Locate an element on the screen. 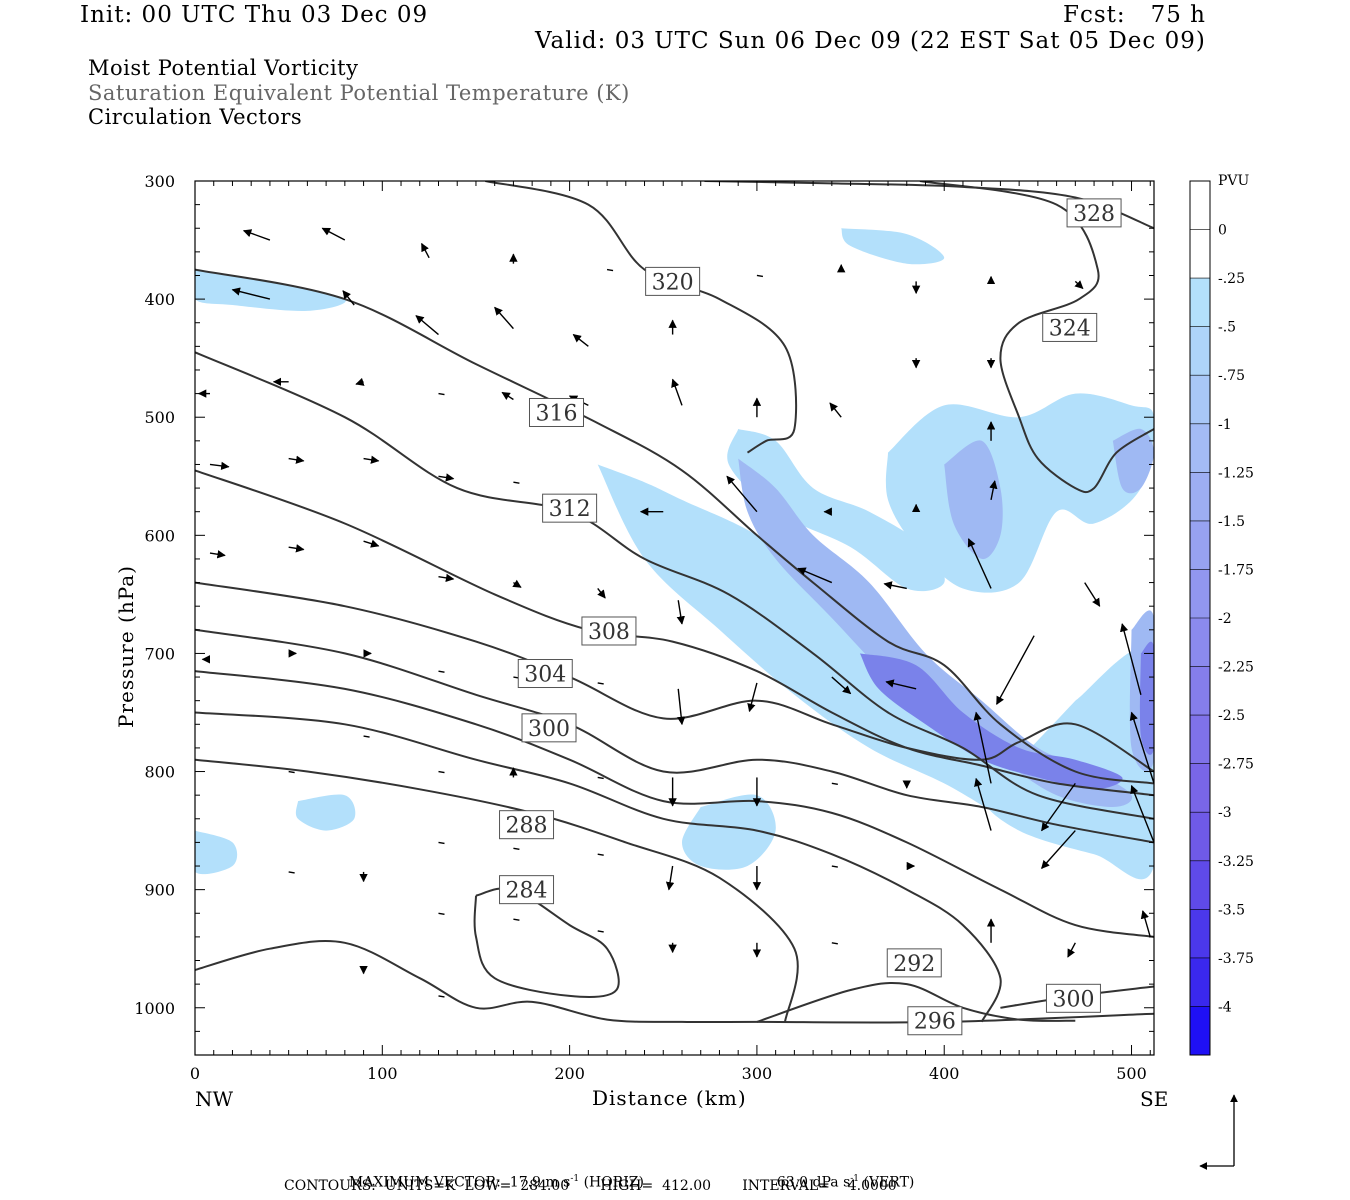 This screenshot has height=1200, width=1350. x-axis-title: Distance (km) is located at coordinates (669, 1098).